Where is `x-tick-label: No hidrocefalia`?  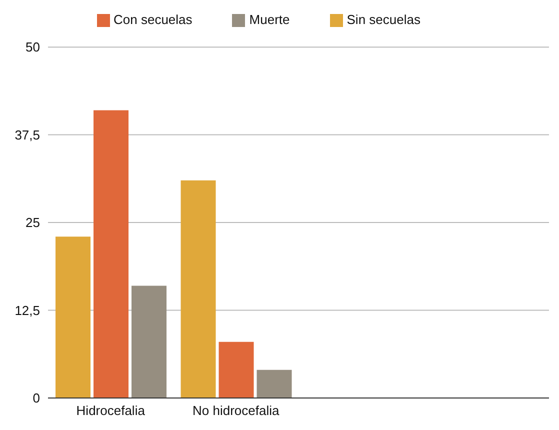 x-tick-label: No hidrocefalia is located at coordinates (236, 410).